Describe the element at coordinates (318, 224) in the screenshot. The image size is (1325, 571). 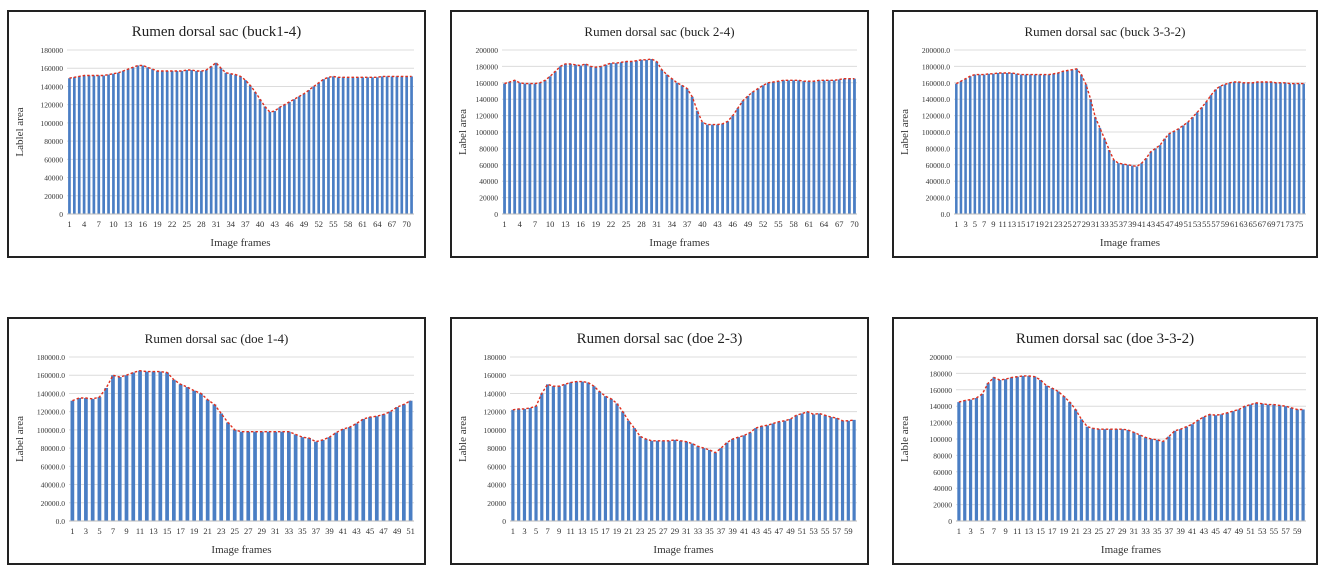
I see `x-tick-label: 52` at that location.